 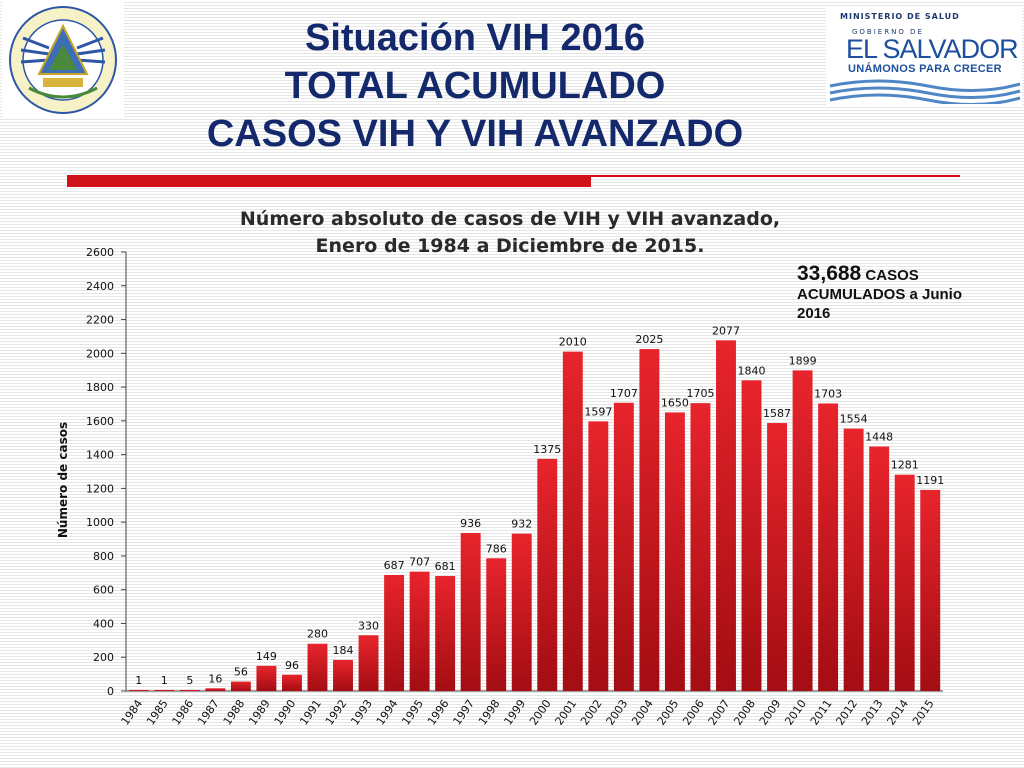 I want to click on y-tick-label: 2200, so click(x=100, y=320).